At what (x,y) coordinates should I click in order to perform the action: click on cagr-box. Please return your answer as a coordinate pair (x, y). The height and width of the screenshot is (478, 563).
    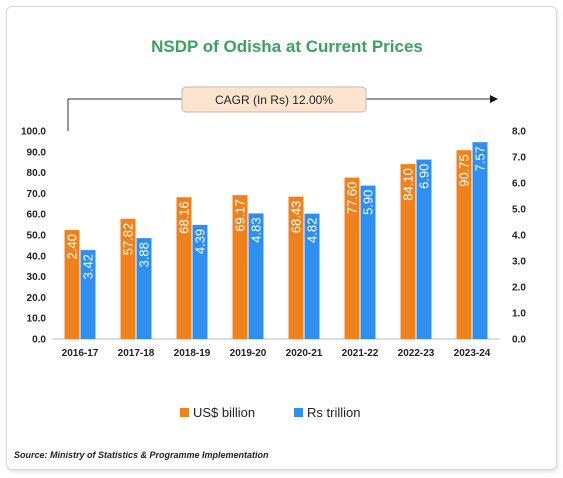
    Looking at the image, I should click on (274, 99).